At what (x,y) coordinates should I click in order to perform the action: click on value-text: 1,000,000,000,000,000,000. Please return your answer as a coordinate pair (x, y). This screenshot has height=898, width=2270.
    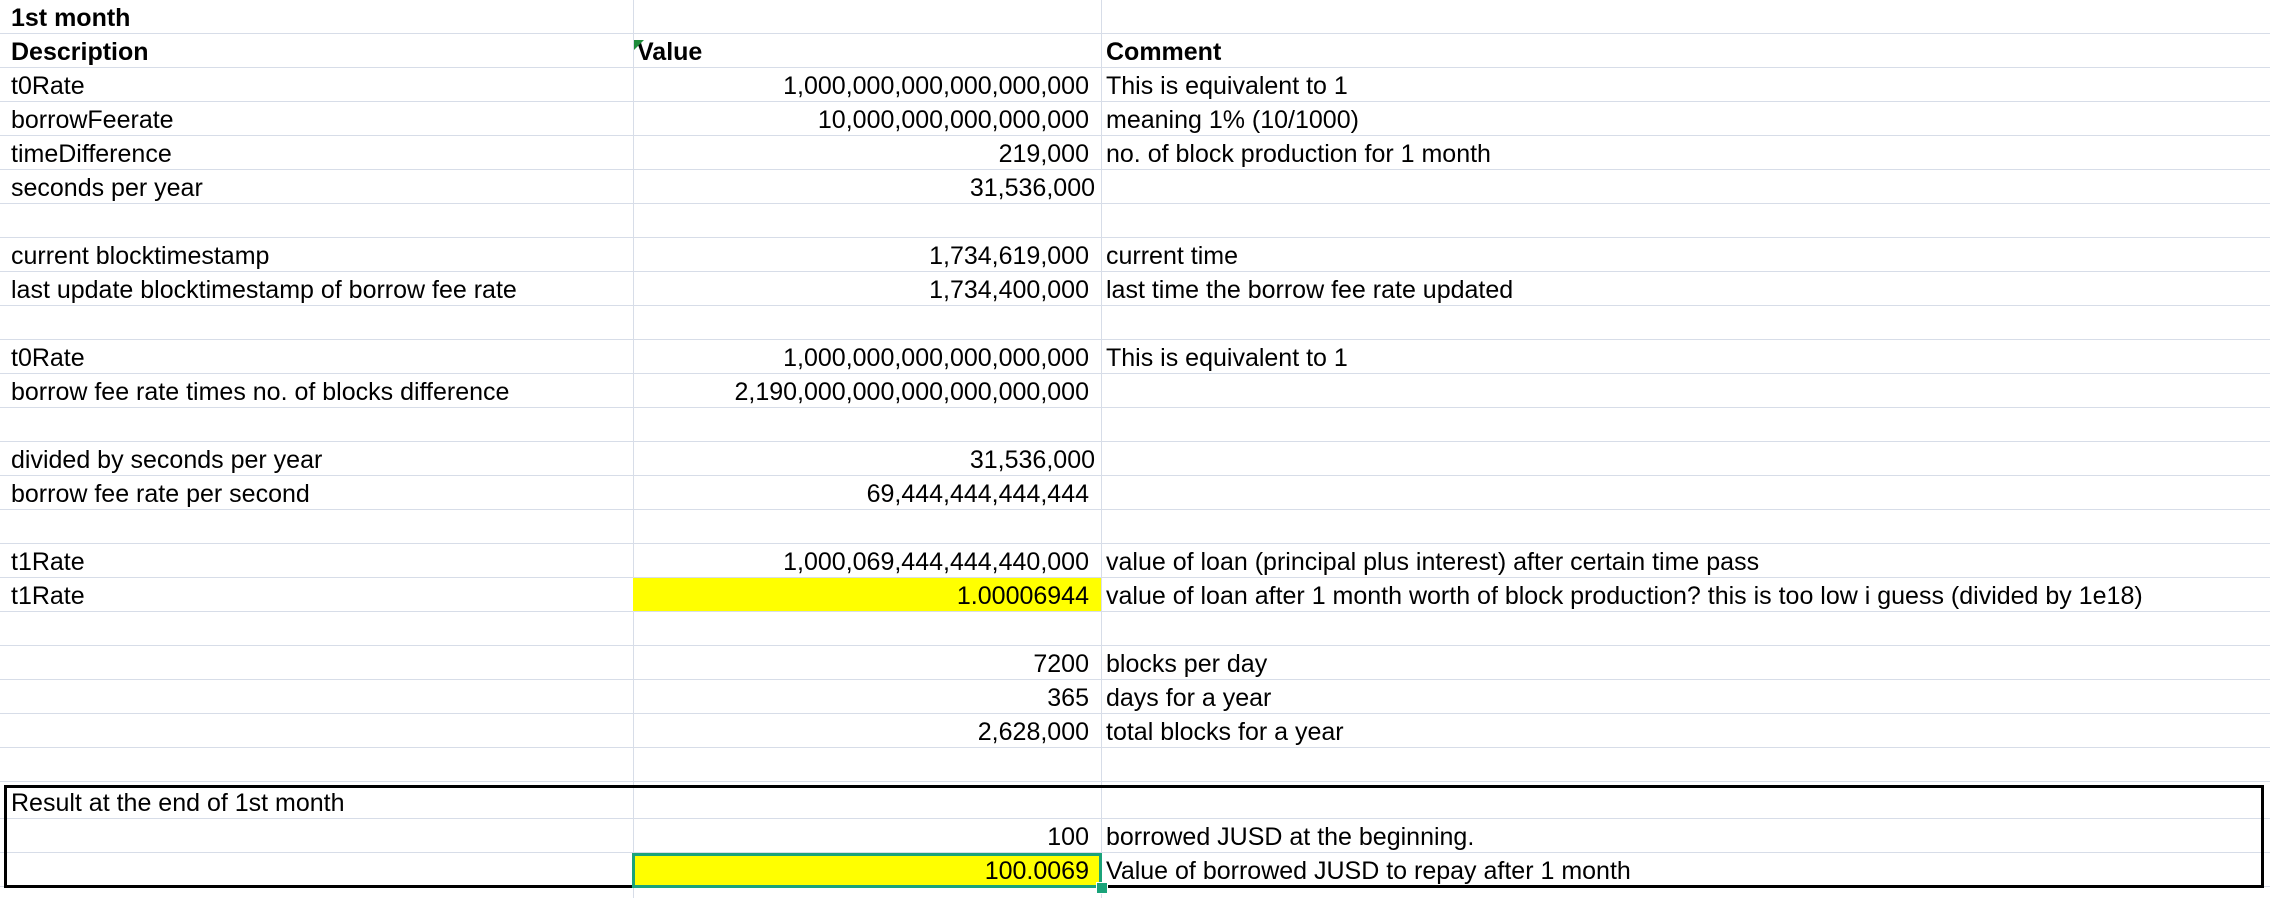
    Looking at the image, I should click on (936, 86).